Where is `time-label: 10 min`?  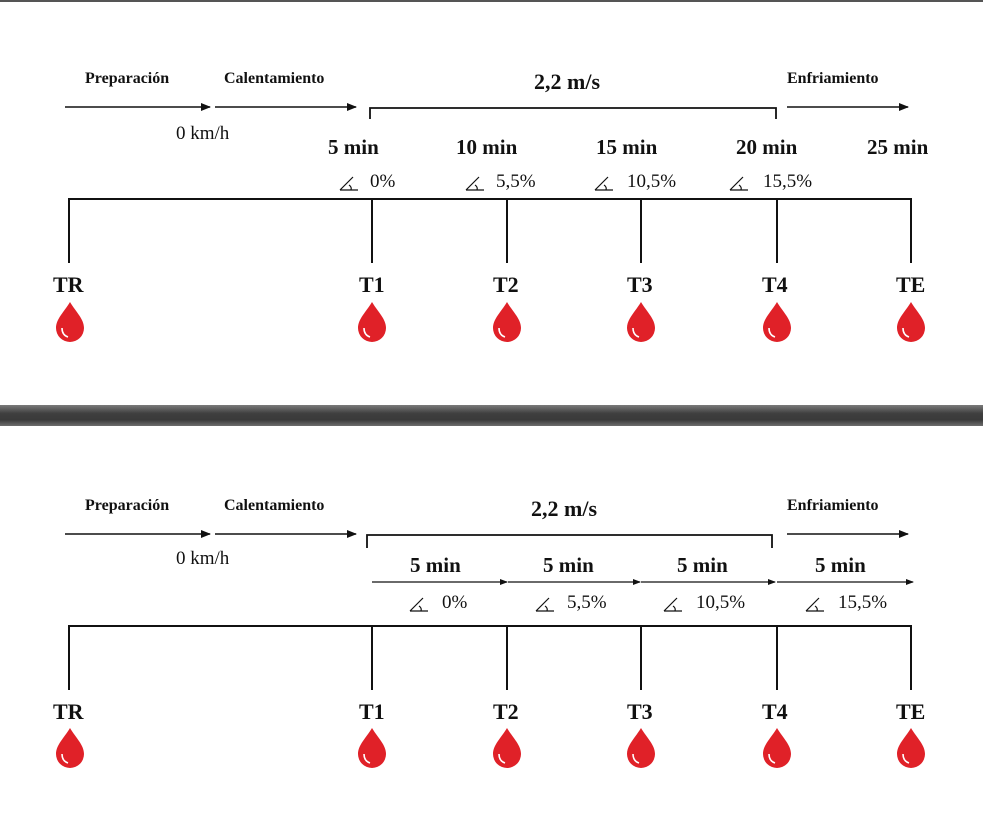
time-label: 10 min is located at coordinates (487, 147).